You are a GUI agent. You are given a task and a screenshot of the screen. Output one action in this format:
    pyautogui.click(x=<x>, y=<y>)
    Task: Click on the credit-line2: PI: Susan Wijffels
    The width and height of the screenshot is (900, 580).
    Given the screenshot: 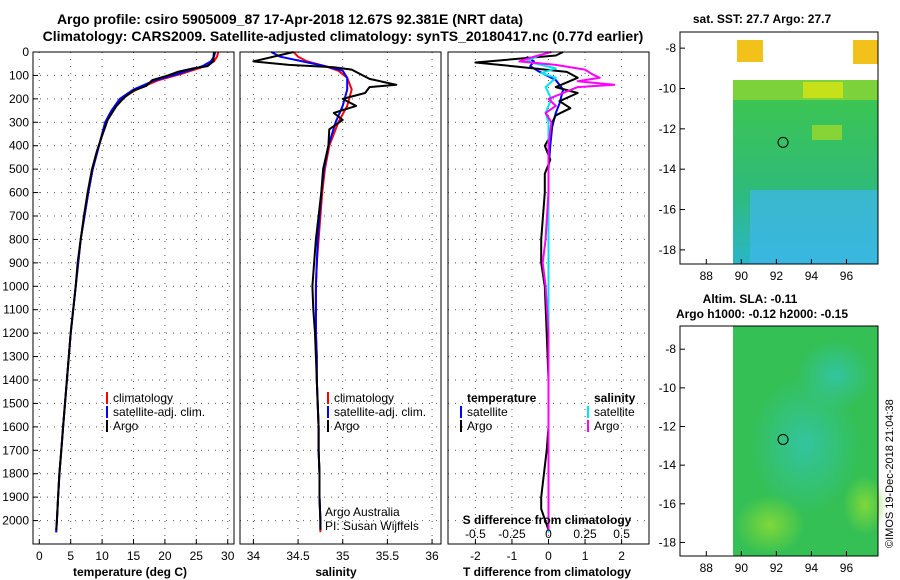 What is the action you would take?
    pyautogui.click(x=372, y=526)
    